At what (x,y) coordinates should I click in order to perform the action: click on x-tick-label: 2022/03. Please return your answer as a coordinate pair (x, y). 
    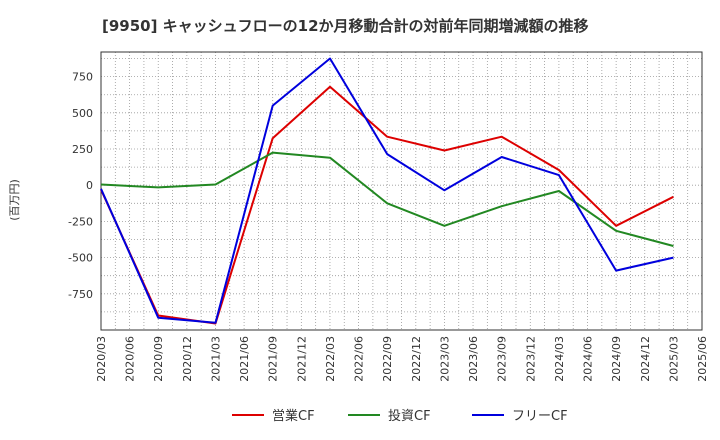
    Looking at the image, I should click on (330, 359).